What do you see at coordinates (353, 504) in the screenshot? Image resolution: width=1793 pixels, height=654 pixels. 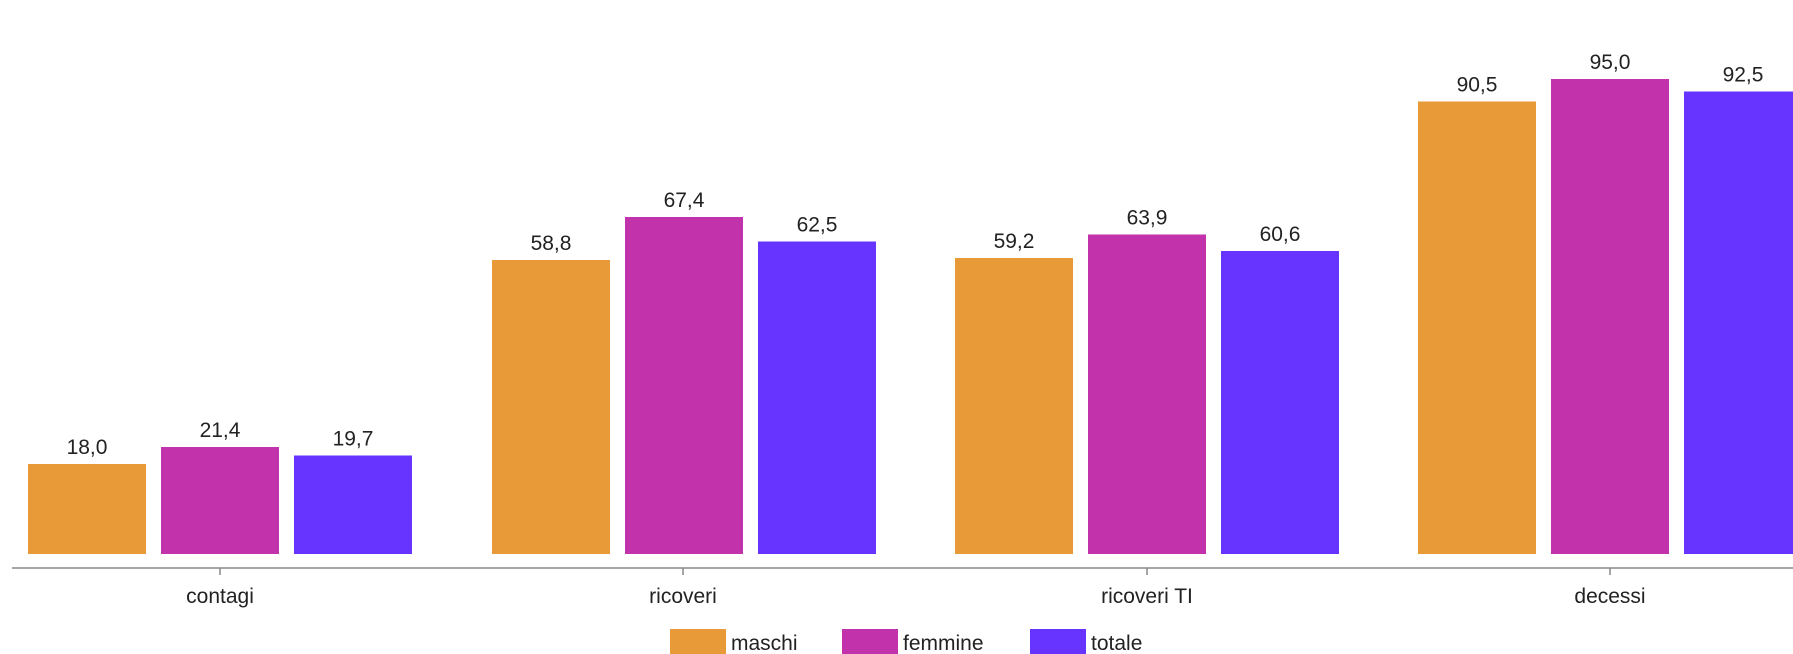 I see `bar-totale-contagi` at bounding box center [353, 504].